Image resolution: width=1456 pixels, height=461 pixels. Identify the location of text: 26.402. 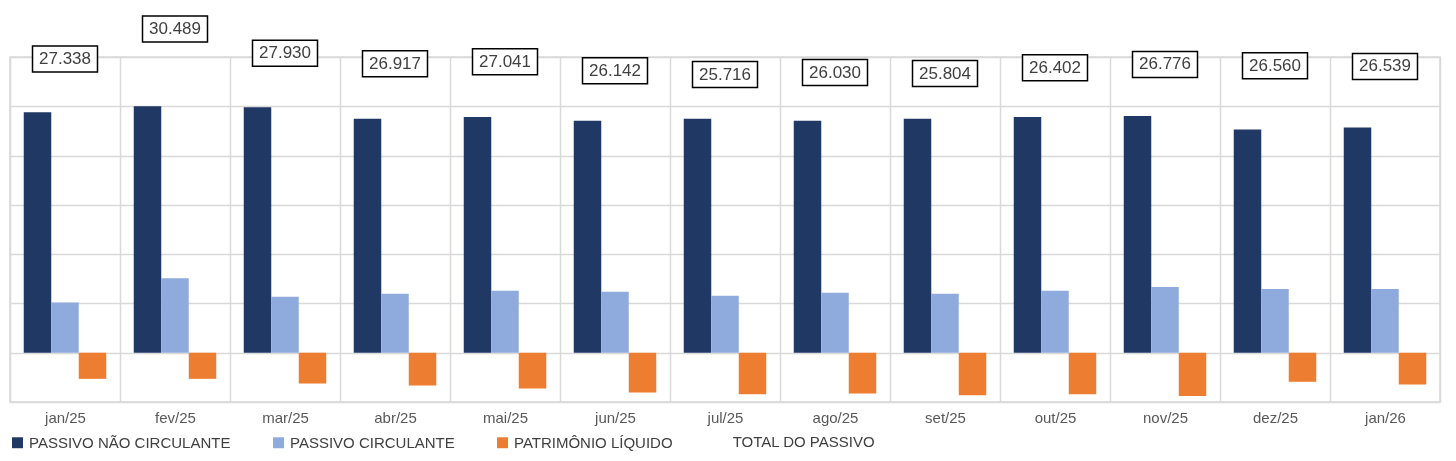
(1055, 67).